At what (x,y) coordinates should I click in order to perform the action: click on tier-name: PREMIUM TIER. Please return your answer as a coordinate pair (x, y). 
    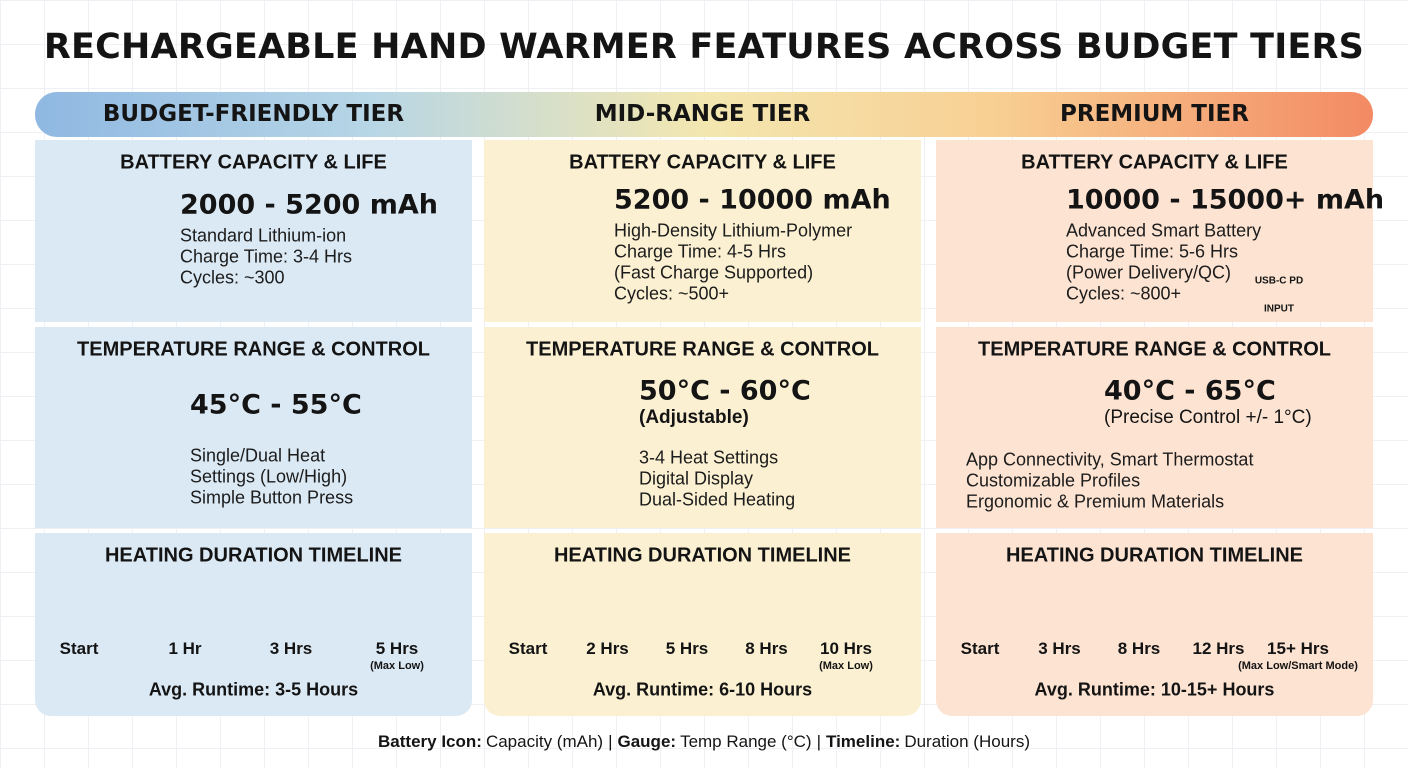
    Looking at the image, I should click on (1154, 114).